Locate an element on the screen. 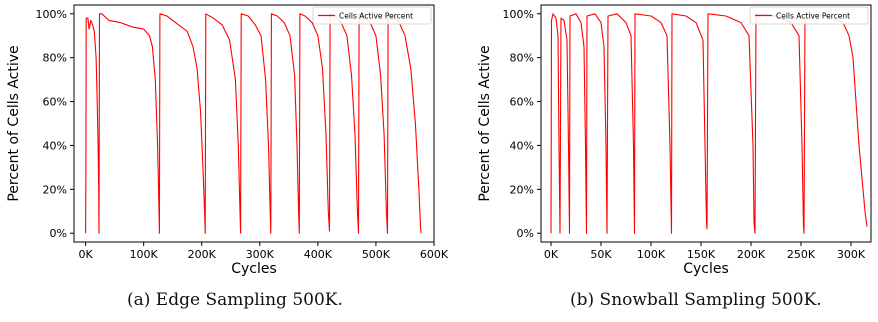  x-tick-label: 250K is located at coordinates (801, 254).